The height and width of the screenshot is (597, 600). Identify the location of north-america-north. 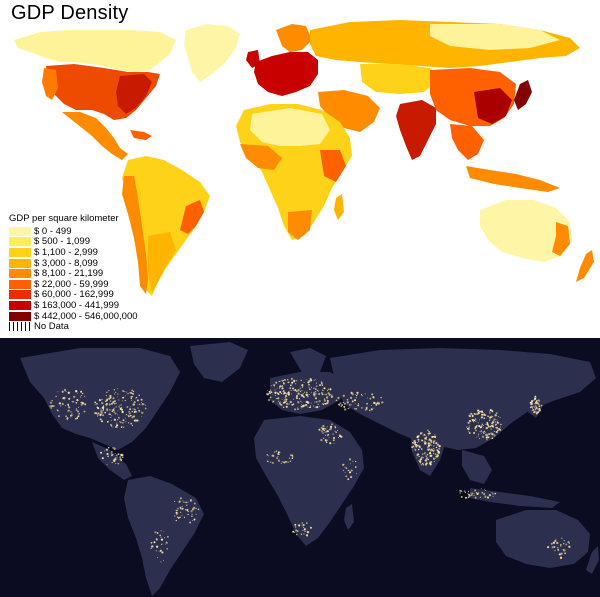
(95, 51).